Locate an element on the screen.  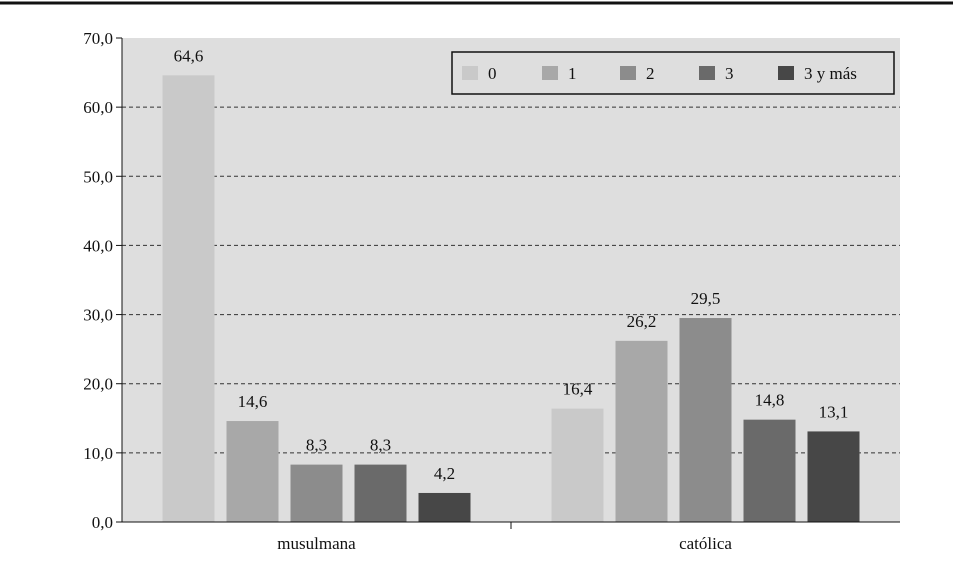
y-axis-ticks: 0,0 10,0 20,0 30,0 40,0 50,0 60,0 70,0 is located at coordinates (102, 280).